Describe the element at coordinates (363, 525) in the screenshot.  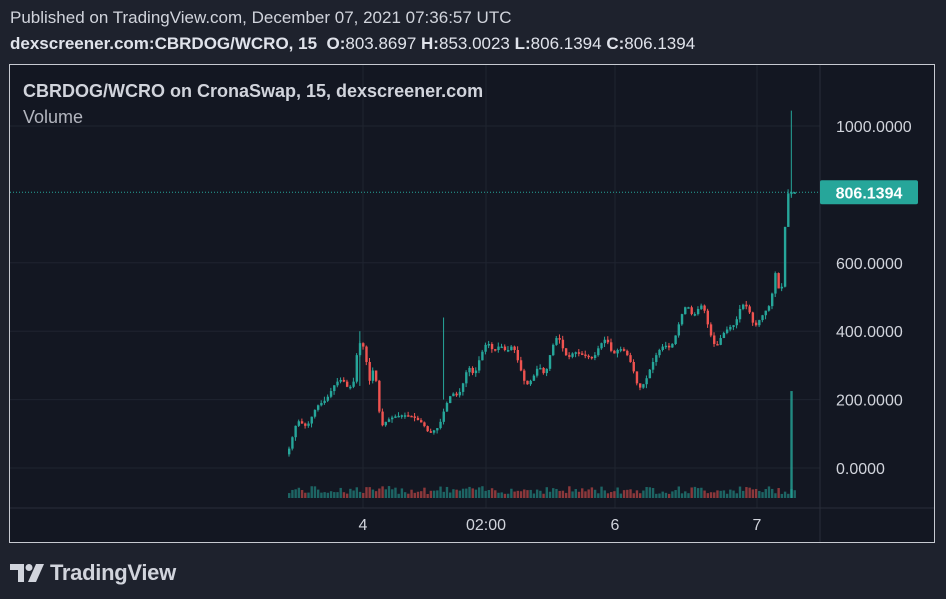
I see `x-tick-label: 4` at that location.